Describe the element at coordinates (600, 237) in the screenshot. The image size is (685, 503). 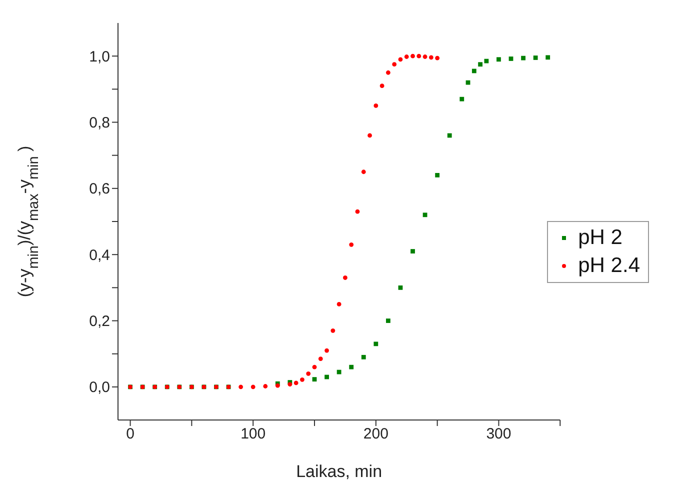
I see `legend-label: pH 2` at that location.